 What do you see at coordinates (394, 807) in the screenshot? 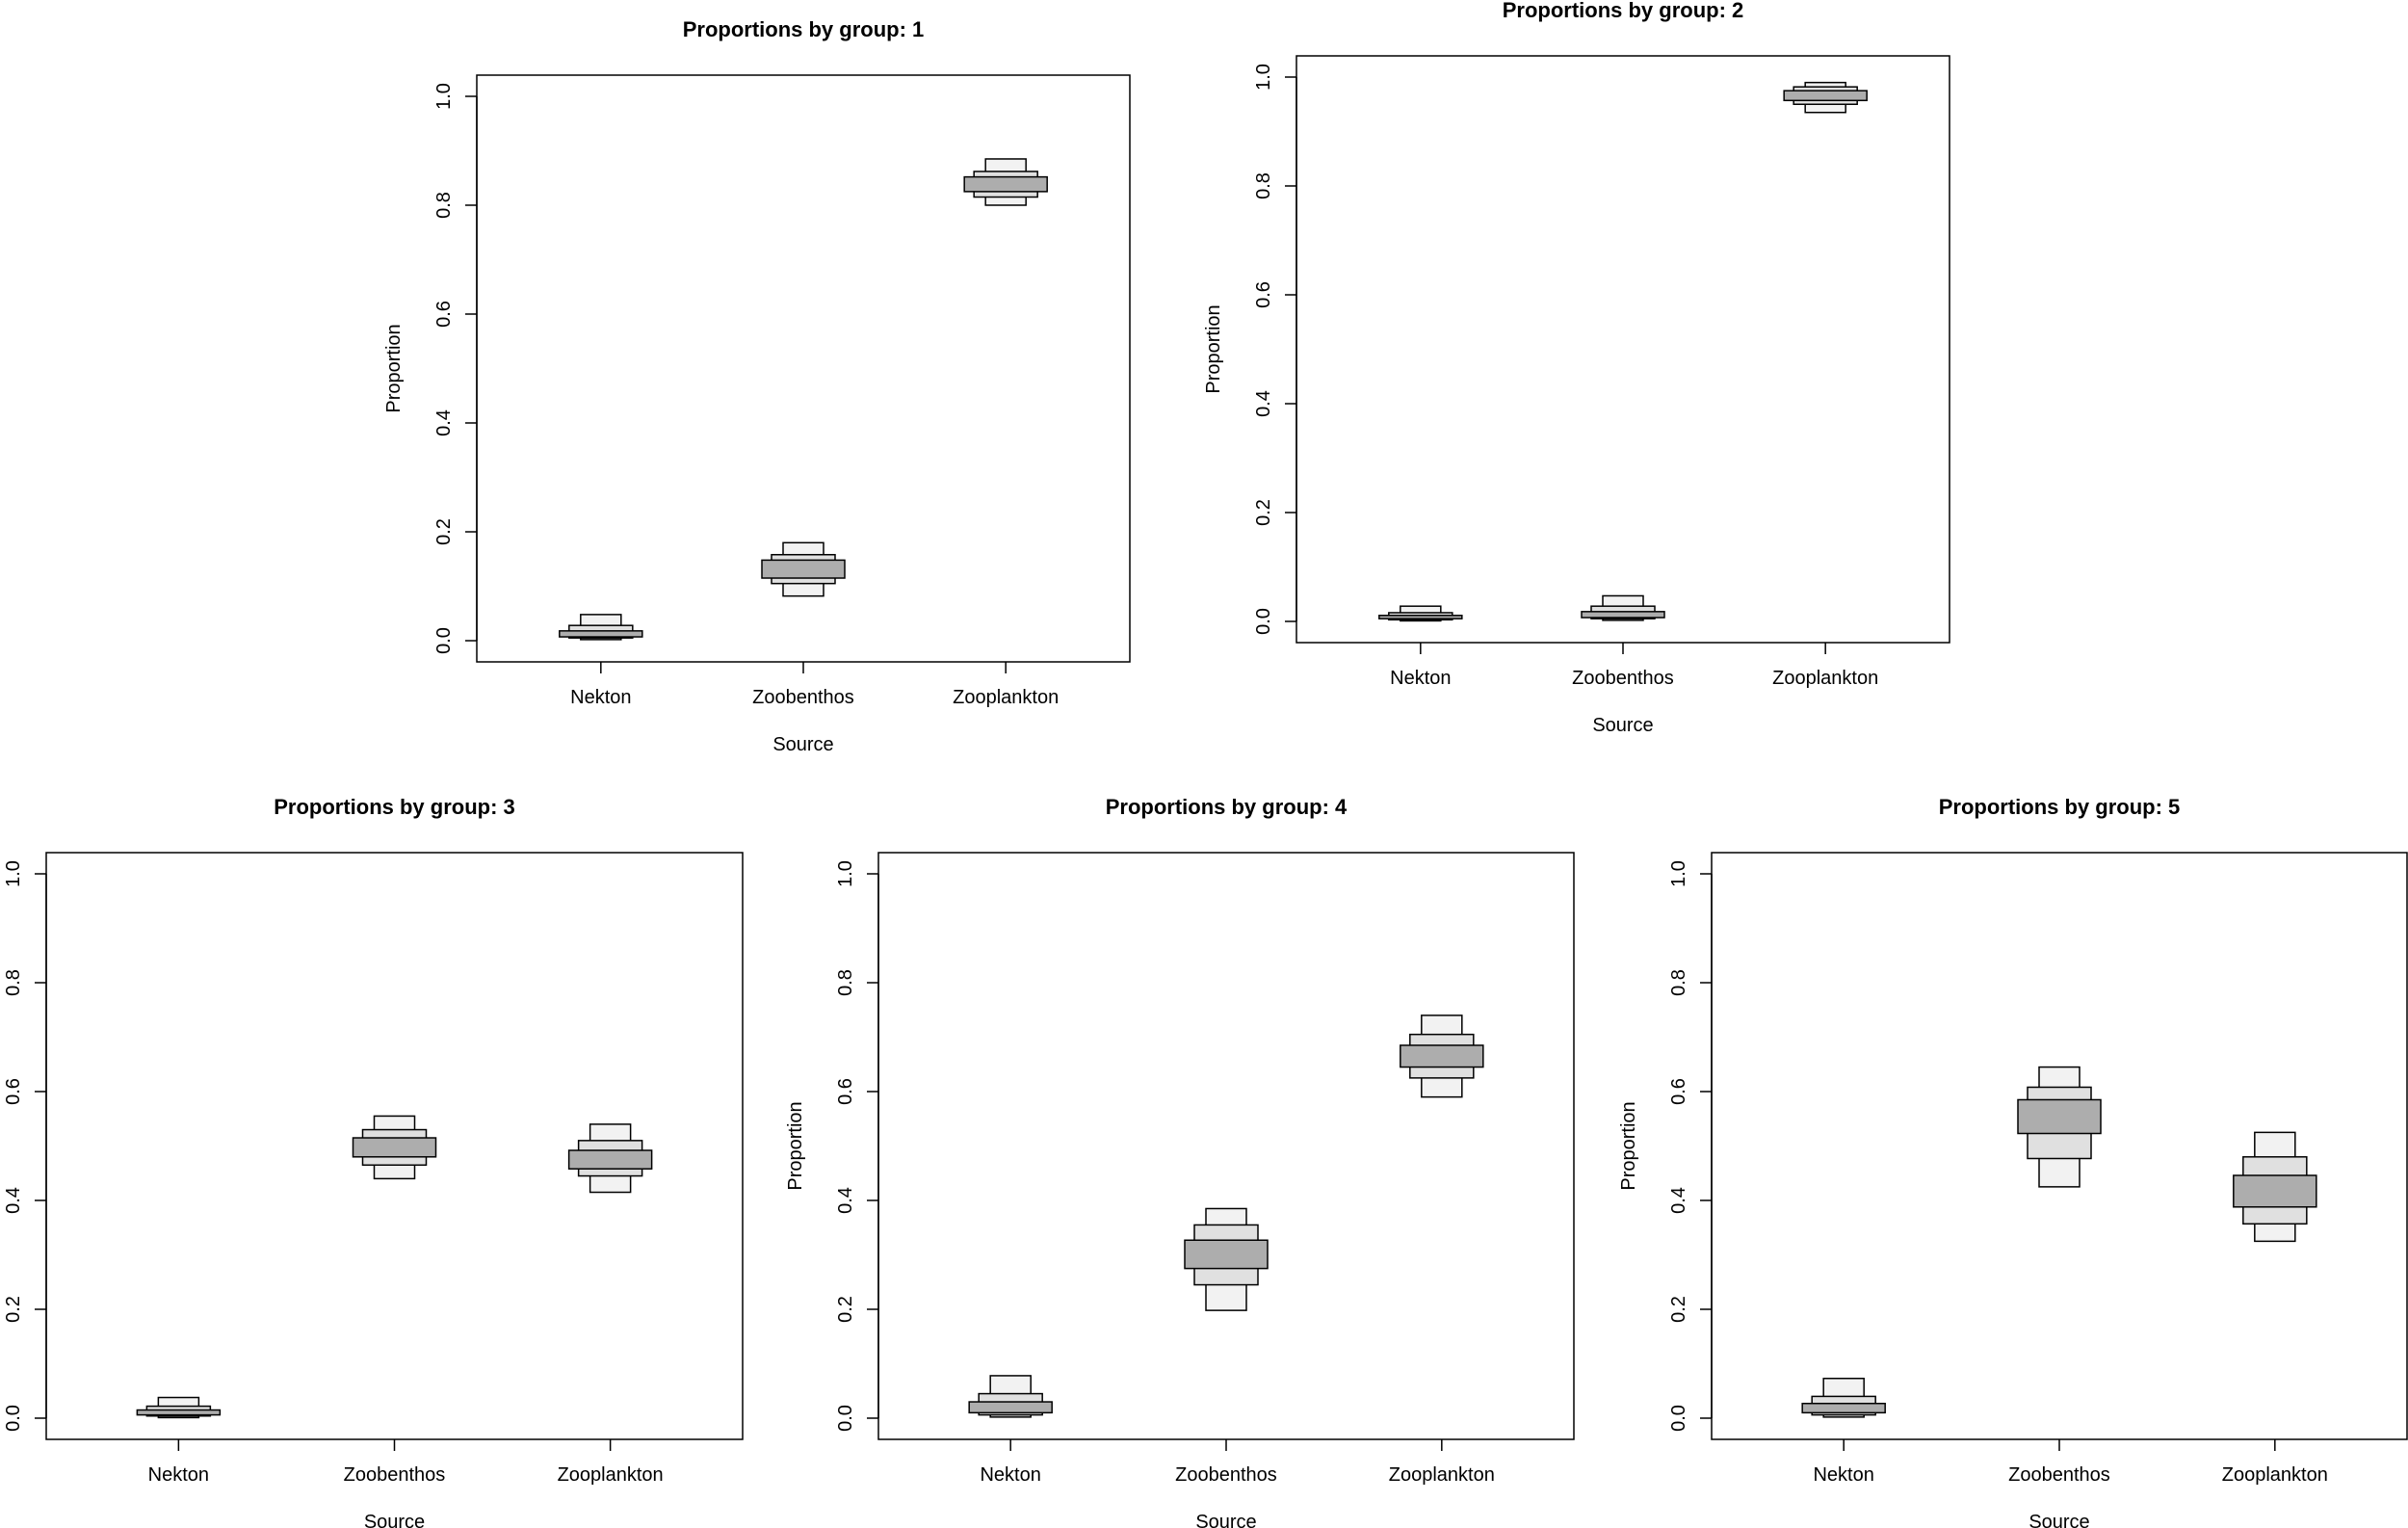
I see `chart-title: Proportions by group: 3` at bounding box center [394, 807].